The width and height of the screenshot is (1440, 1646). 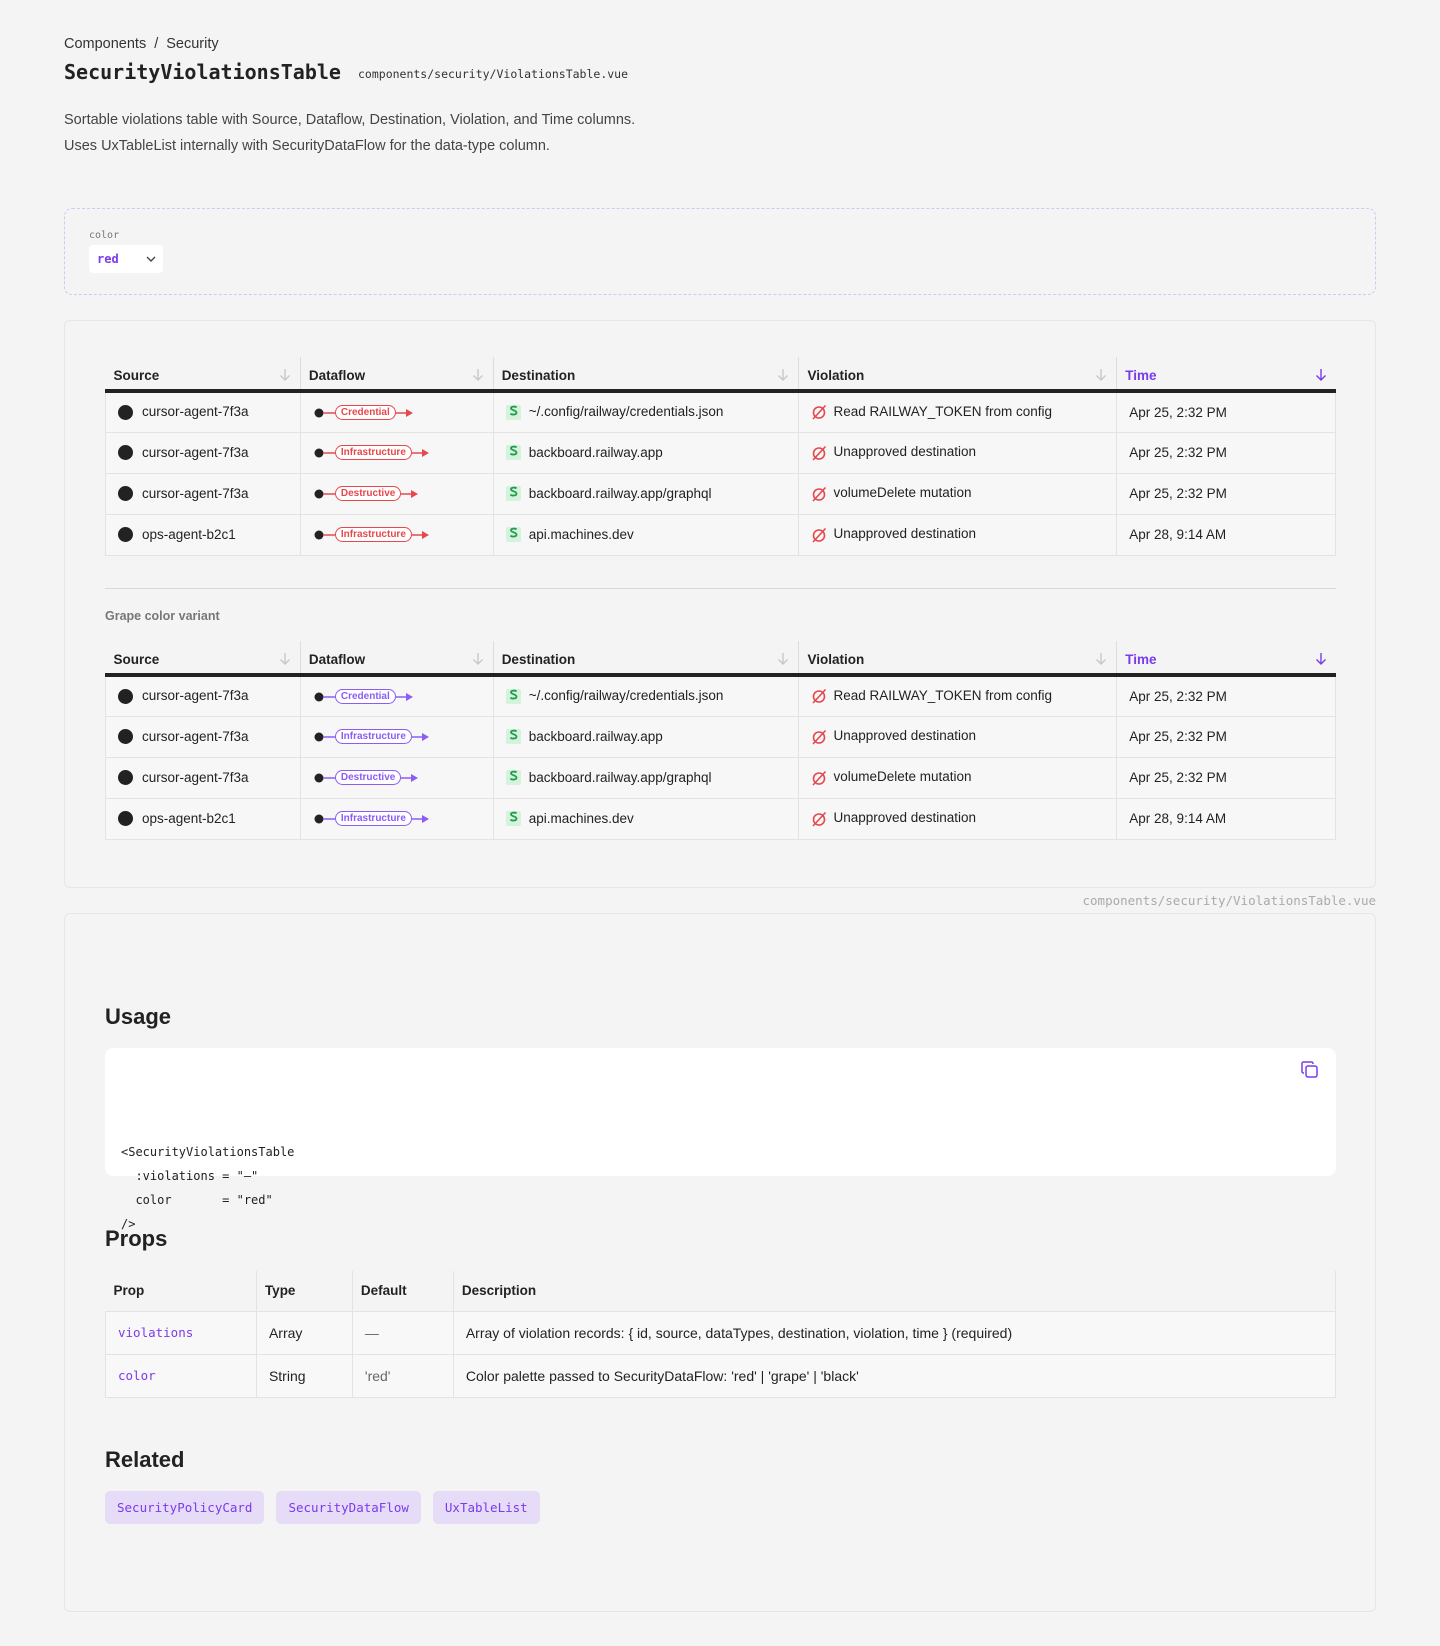 I want to click on component-path: components/security/ViolationsTable.vue, so click(x=493, y=74).